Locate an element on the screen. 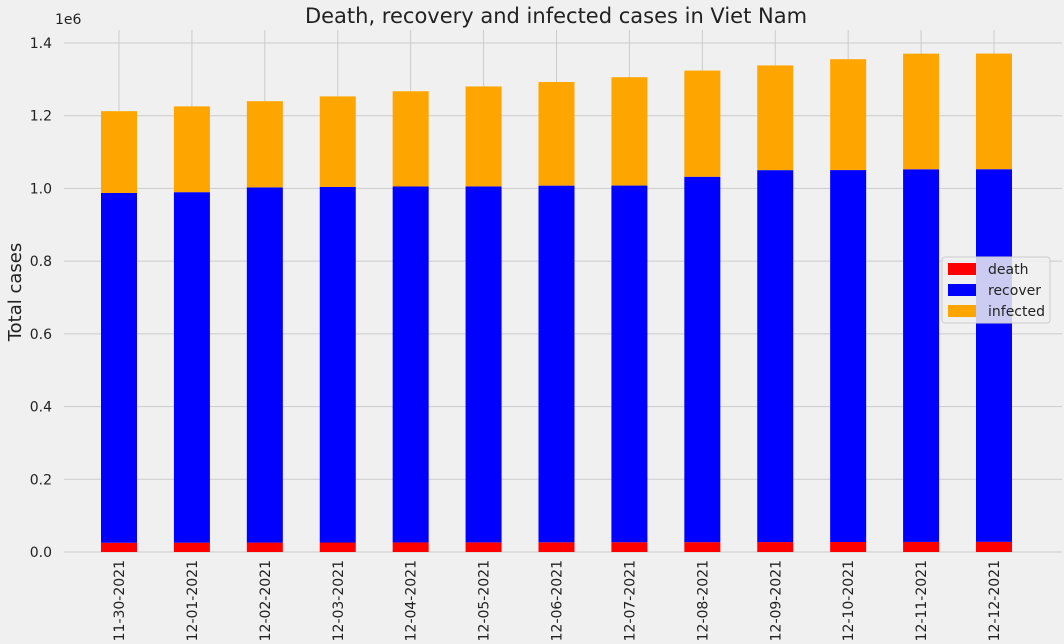 The width and height of the screenshot is (1064, 644). legend-label-recover: recover is located at coordinates (1014, 291).